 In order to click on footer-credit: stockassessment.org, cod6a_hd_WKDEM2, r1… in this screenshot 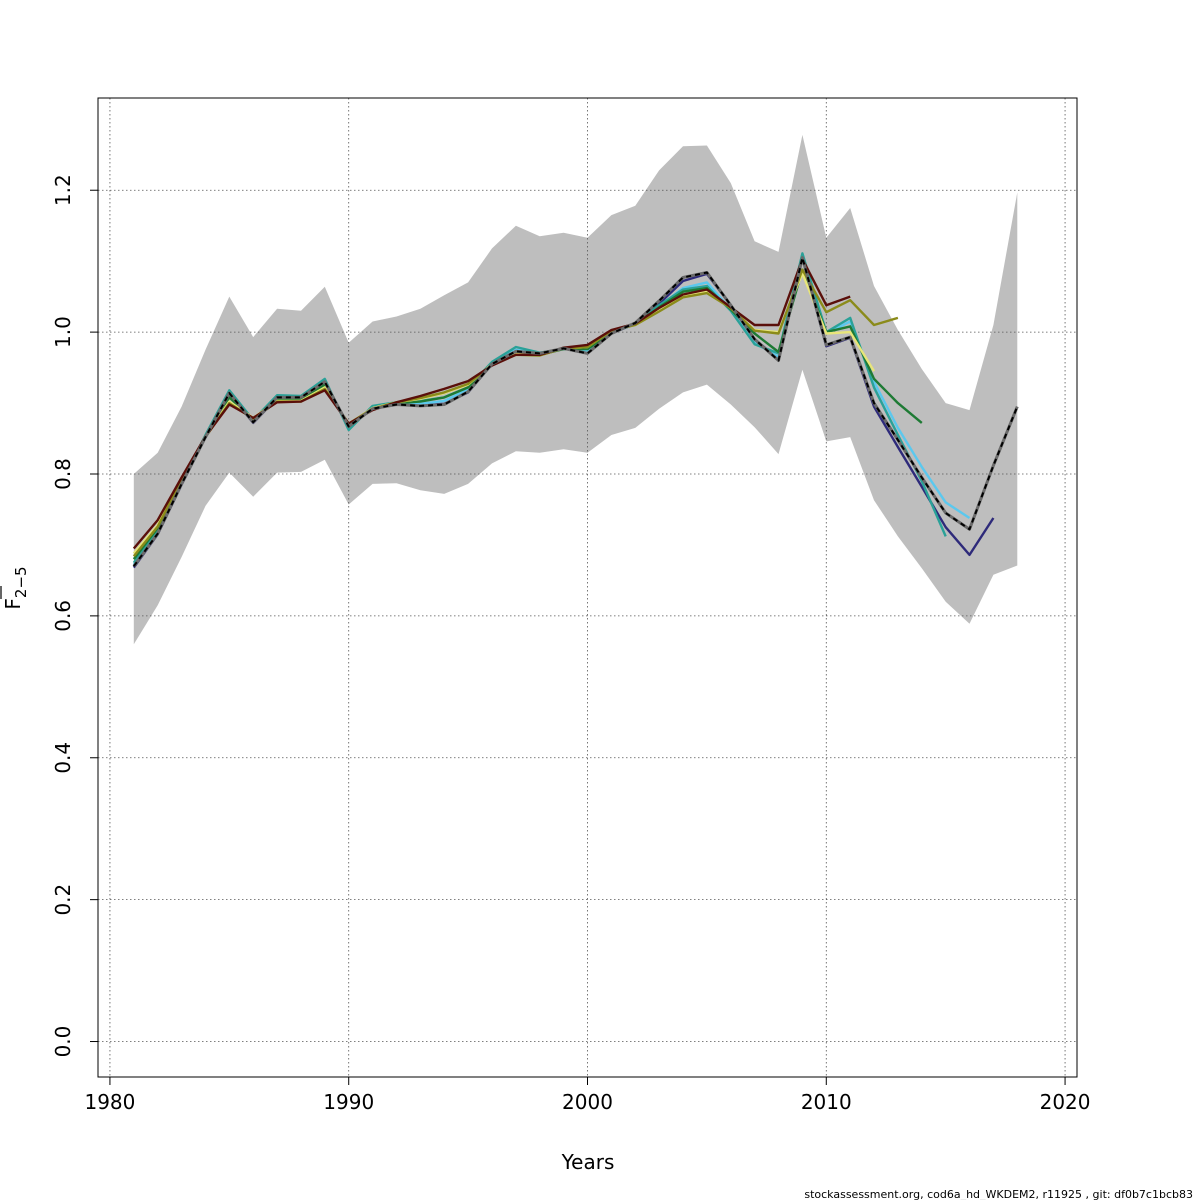, I will do `click(998, 1194)`.